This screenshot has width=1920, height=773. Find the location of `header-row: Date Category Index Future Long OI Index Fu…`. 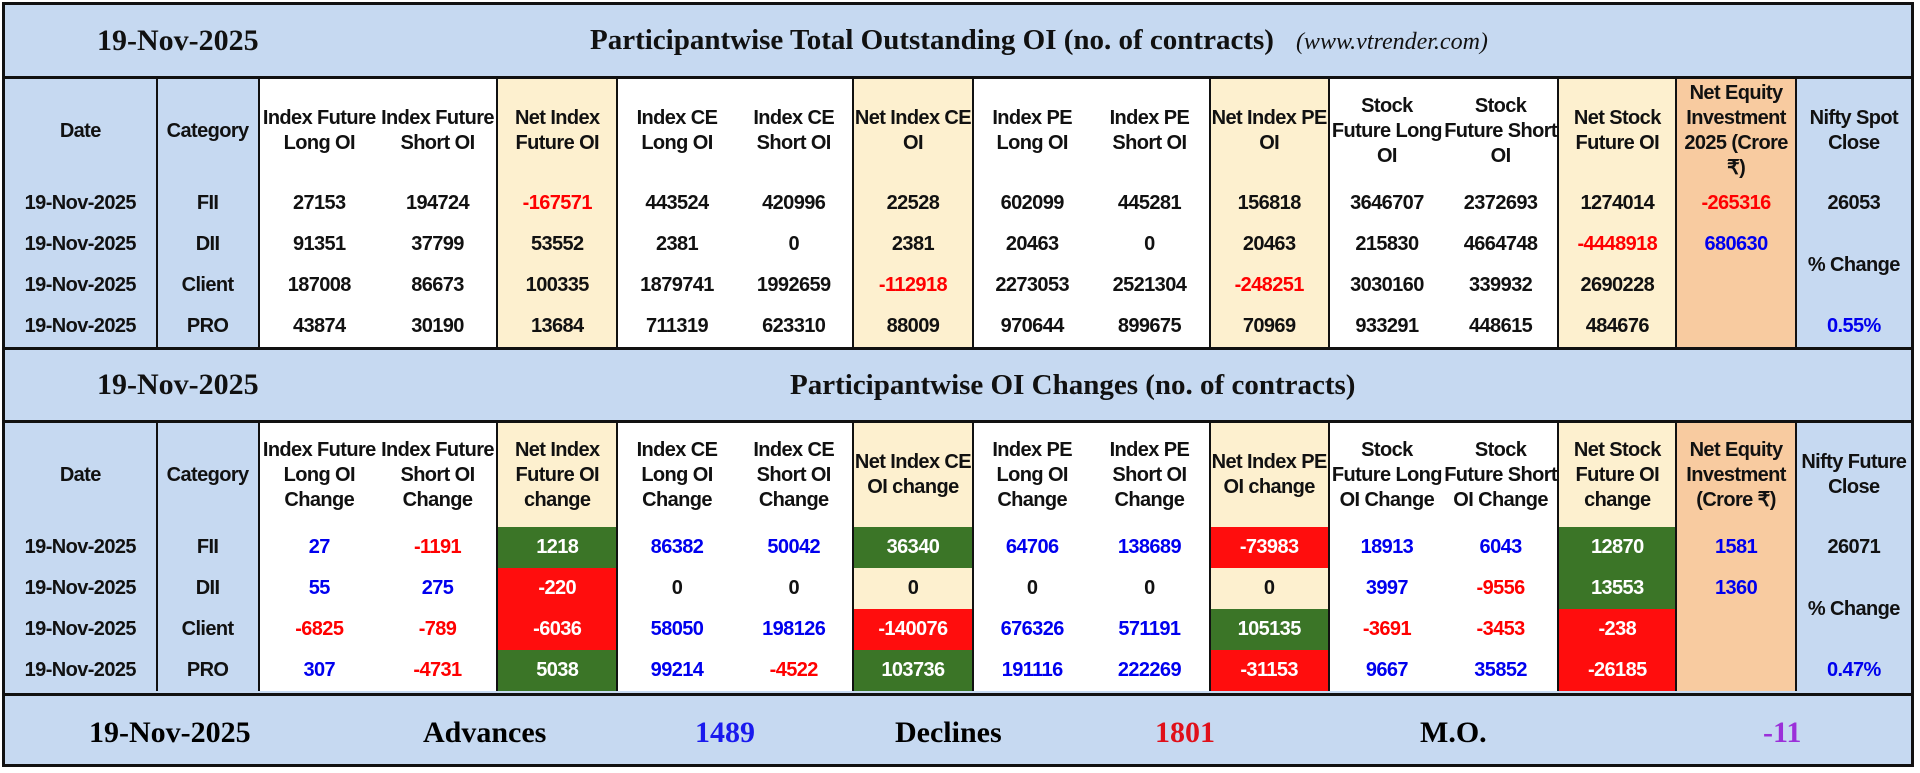

header-row: Date Category Index Future Long OI Index Fu… is located at coordinates (958, 131).